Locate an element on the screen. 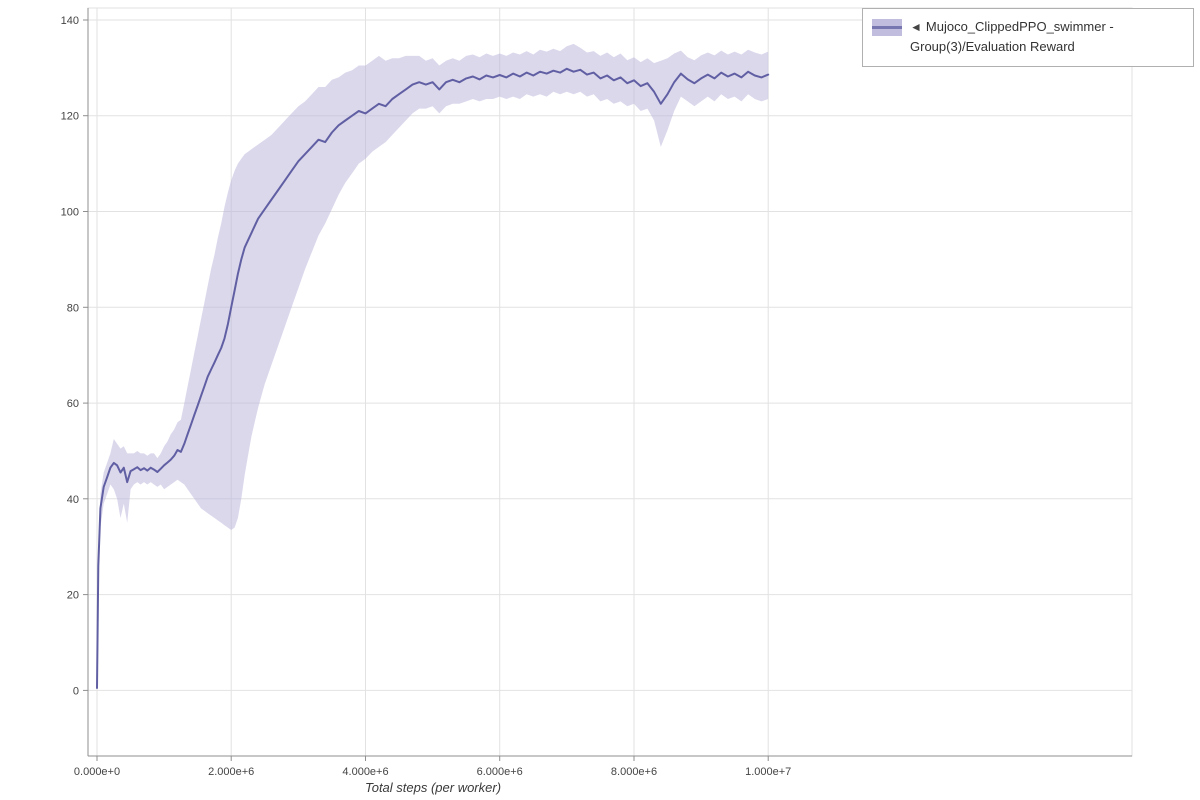 This screenshot has width=1200, height=800. svg-text: 20 is located at coordinates (73, 596).